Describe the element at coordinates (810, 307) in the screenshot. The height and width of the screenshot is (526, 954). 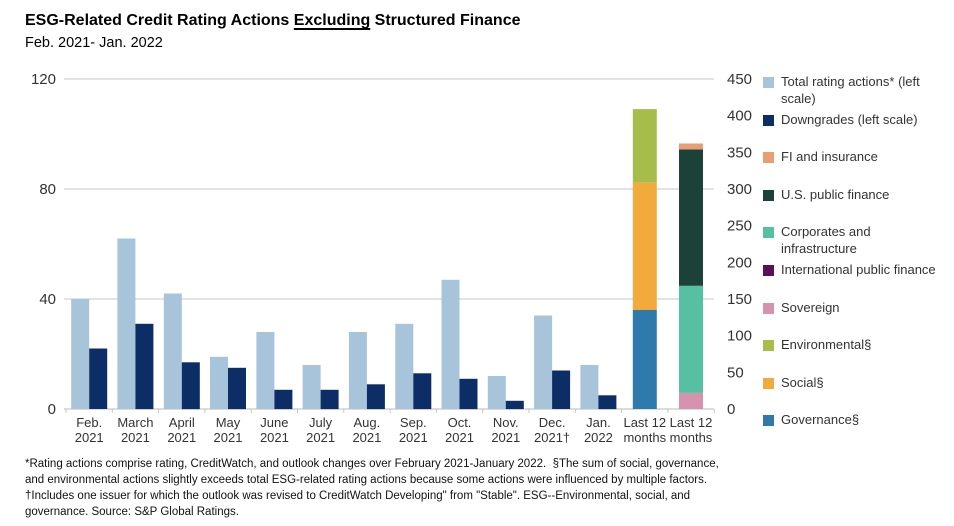
I see `legend-label: Sovereign` at that location.